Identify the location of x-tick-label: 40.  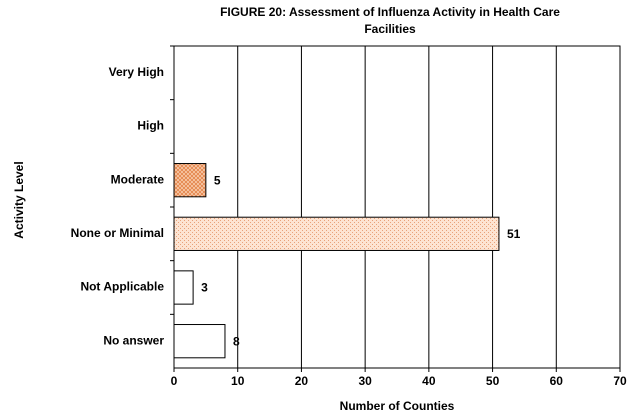
(429, 381).